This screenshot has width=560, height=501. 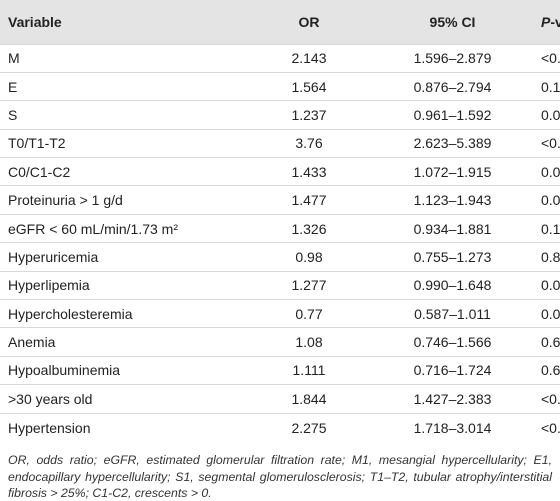 I want to click on table-cell: 1.08, so click(x=309, y=342).